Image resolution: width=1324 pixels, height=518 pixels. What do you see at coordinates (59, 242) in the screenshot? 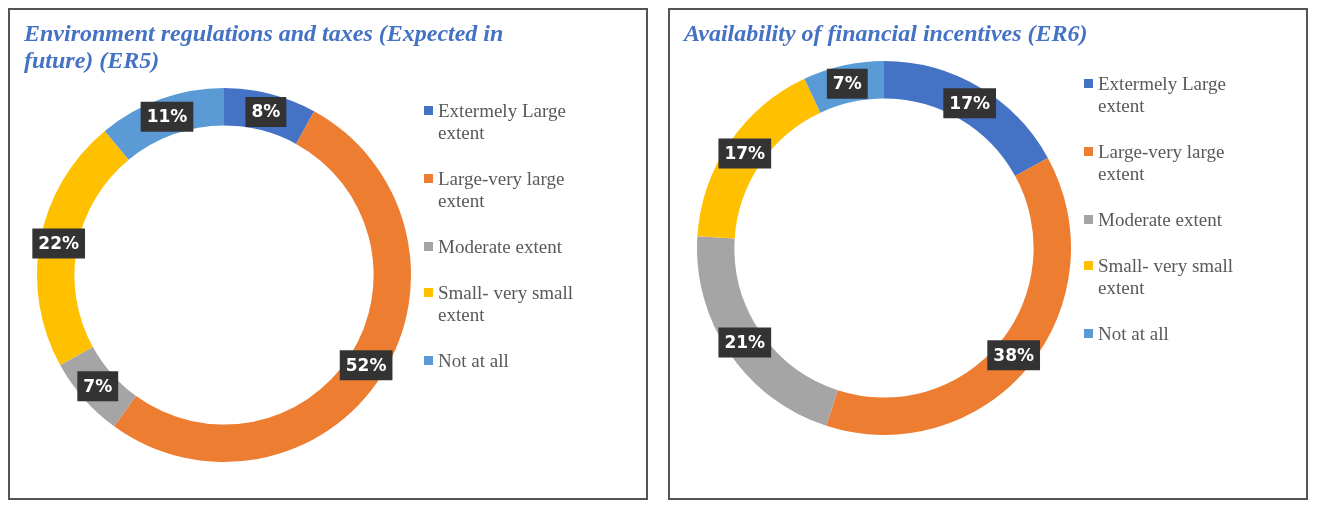
I see `data-label: 22%` at bounding box center [59, 242].